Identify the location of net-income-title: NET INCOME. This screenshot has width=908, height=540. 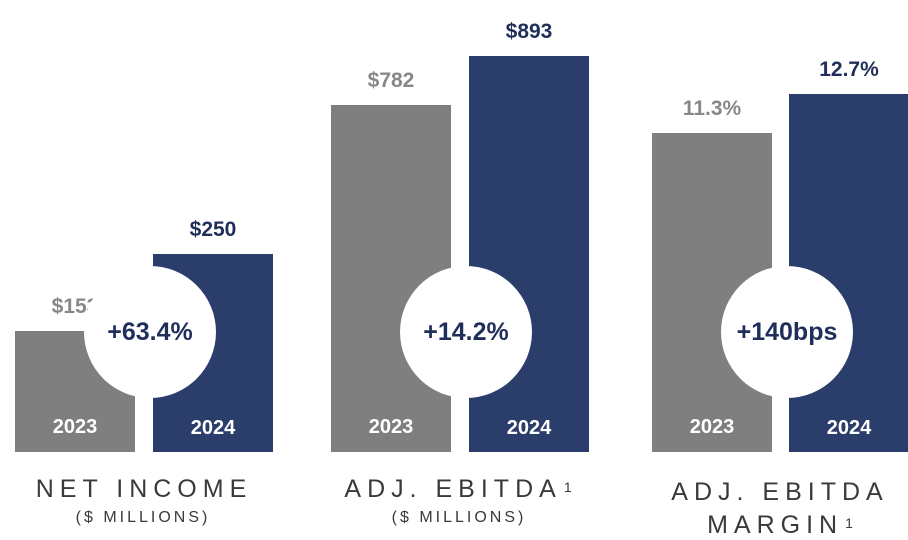
(144, 489).